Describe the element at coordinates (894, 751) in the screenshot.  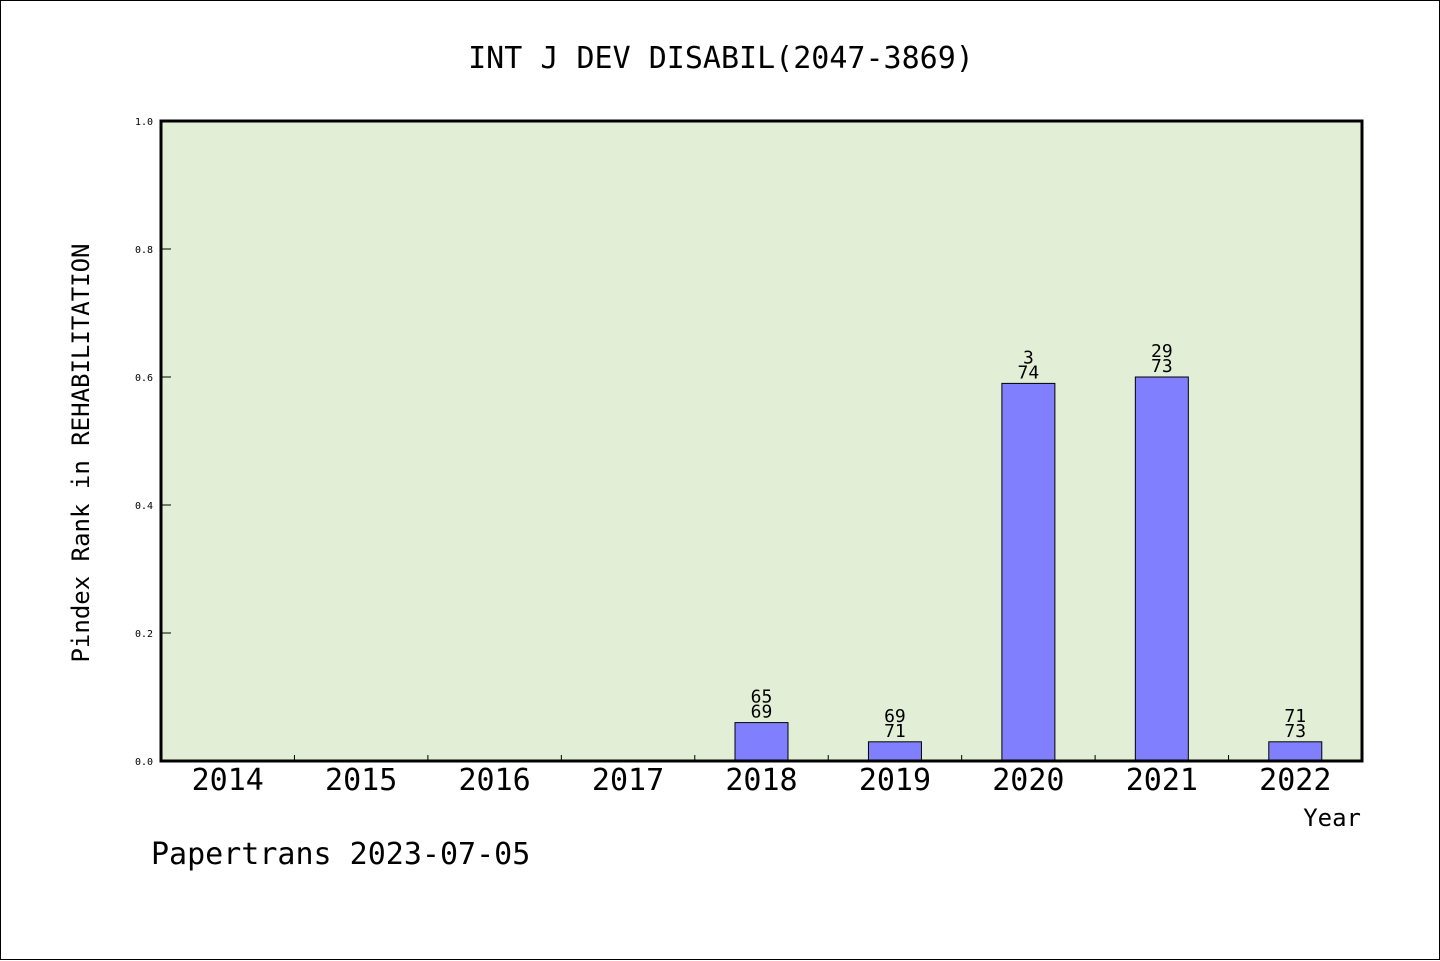
I see `bar-2019` at that location.